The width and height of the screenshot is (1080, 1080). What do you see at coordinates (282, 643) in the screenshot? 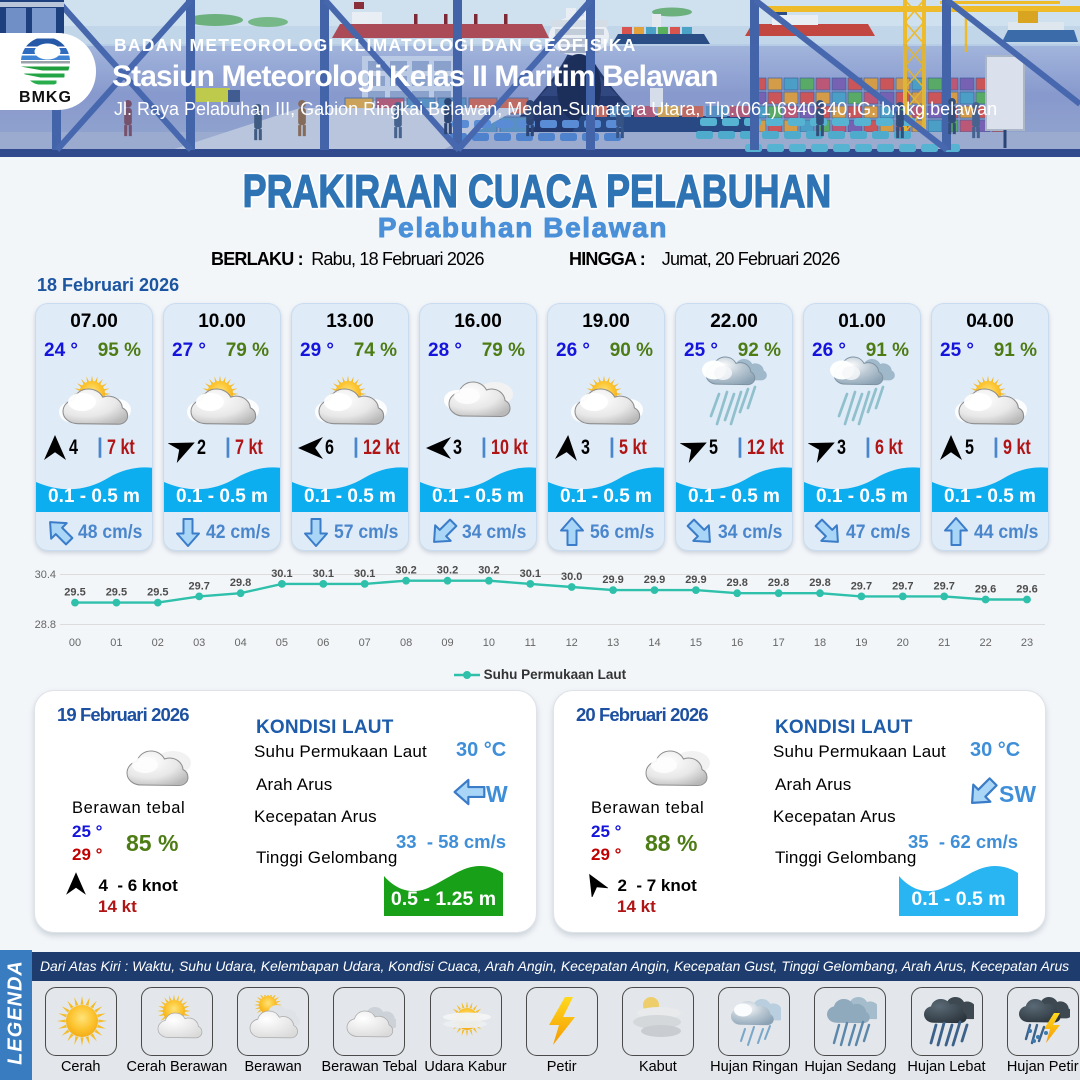
I see `svg-text: 05` at bounding box center [282, 643].